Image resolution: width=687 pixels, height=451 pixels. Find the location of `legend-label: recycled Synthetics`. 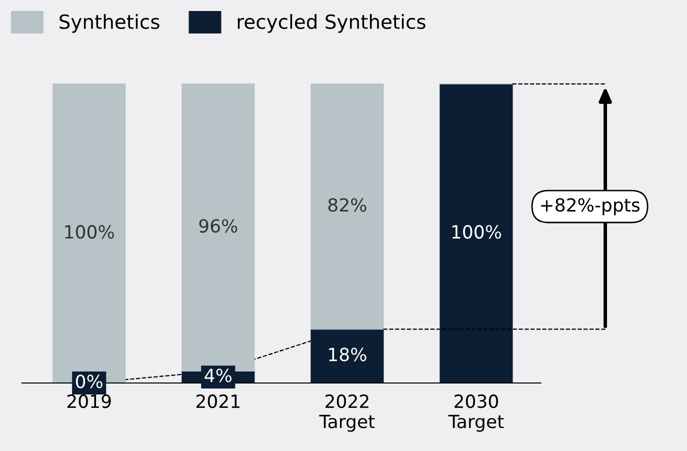

legend-label: recycled Synthetics is located at coordinates (332, 23).